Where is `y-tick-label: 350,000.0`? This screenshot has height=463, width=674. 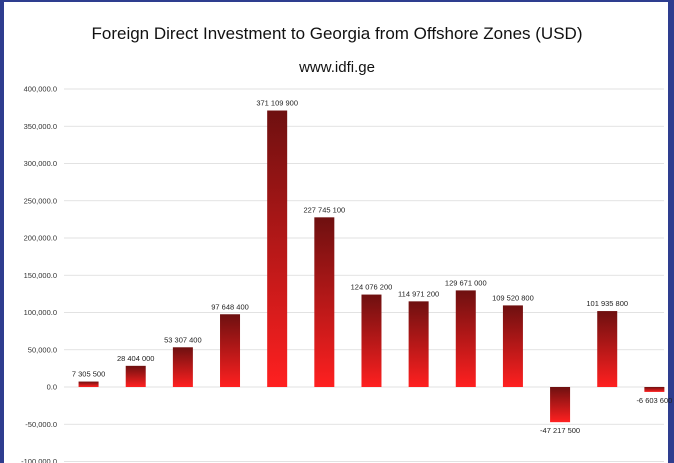
y-tick-label: 350,000.0 is located at coordinates (40, 126).